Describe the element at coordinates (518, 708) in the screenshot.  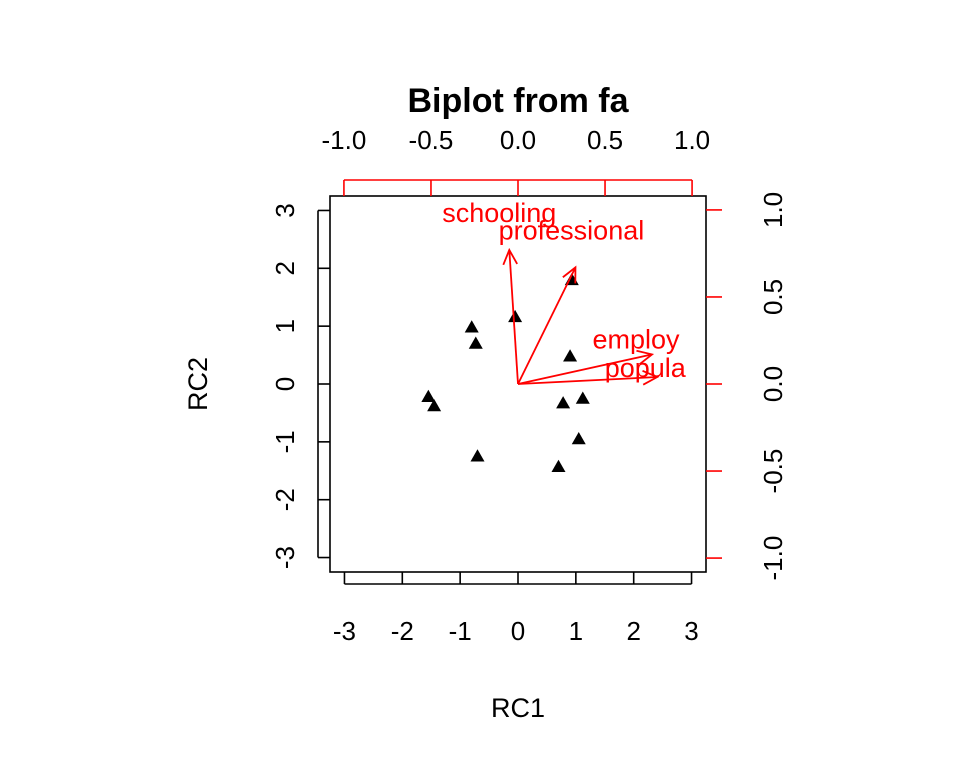
I see `x-axis-label: RC1` at that location.